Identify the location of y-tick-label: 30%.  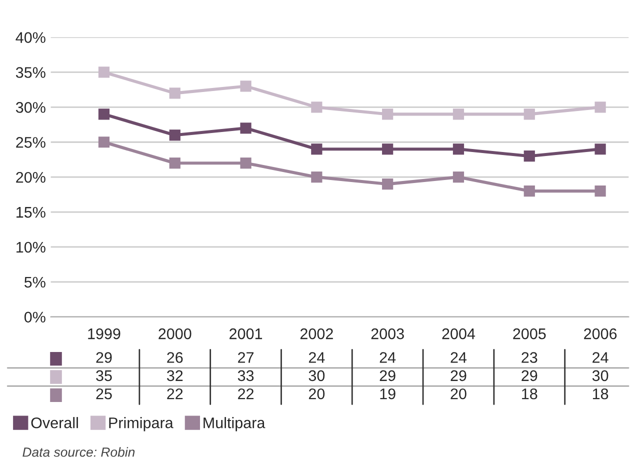
(31, 107).